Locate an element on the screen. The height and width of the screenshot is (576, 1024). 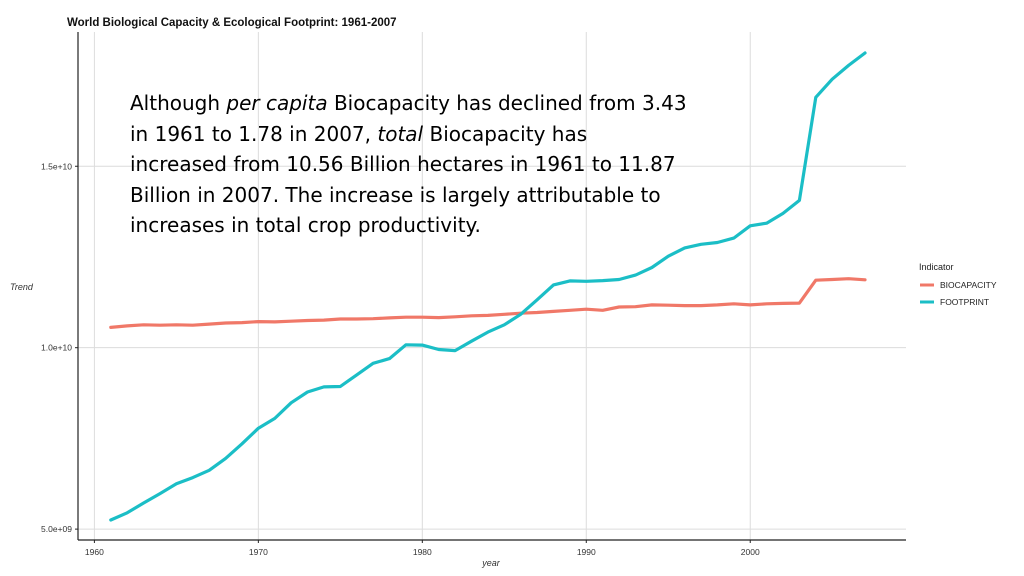
y-axis-title: Trend is located at coordinates (22, 287).